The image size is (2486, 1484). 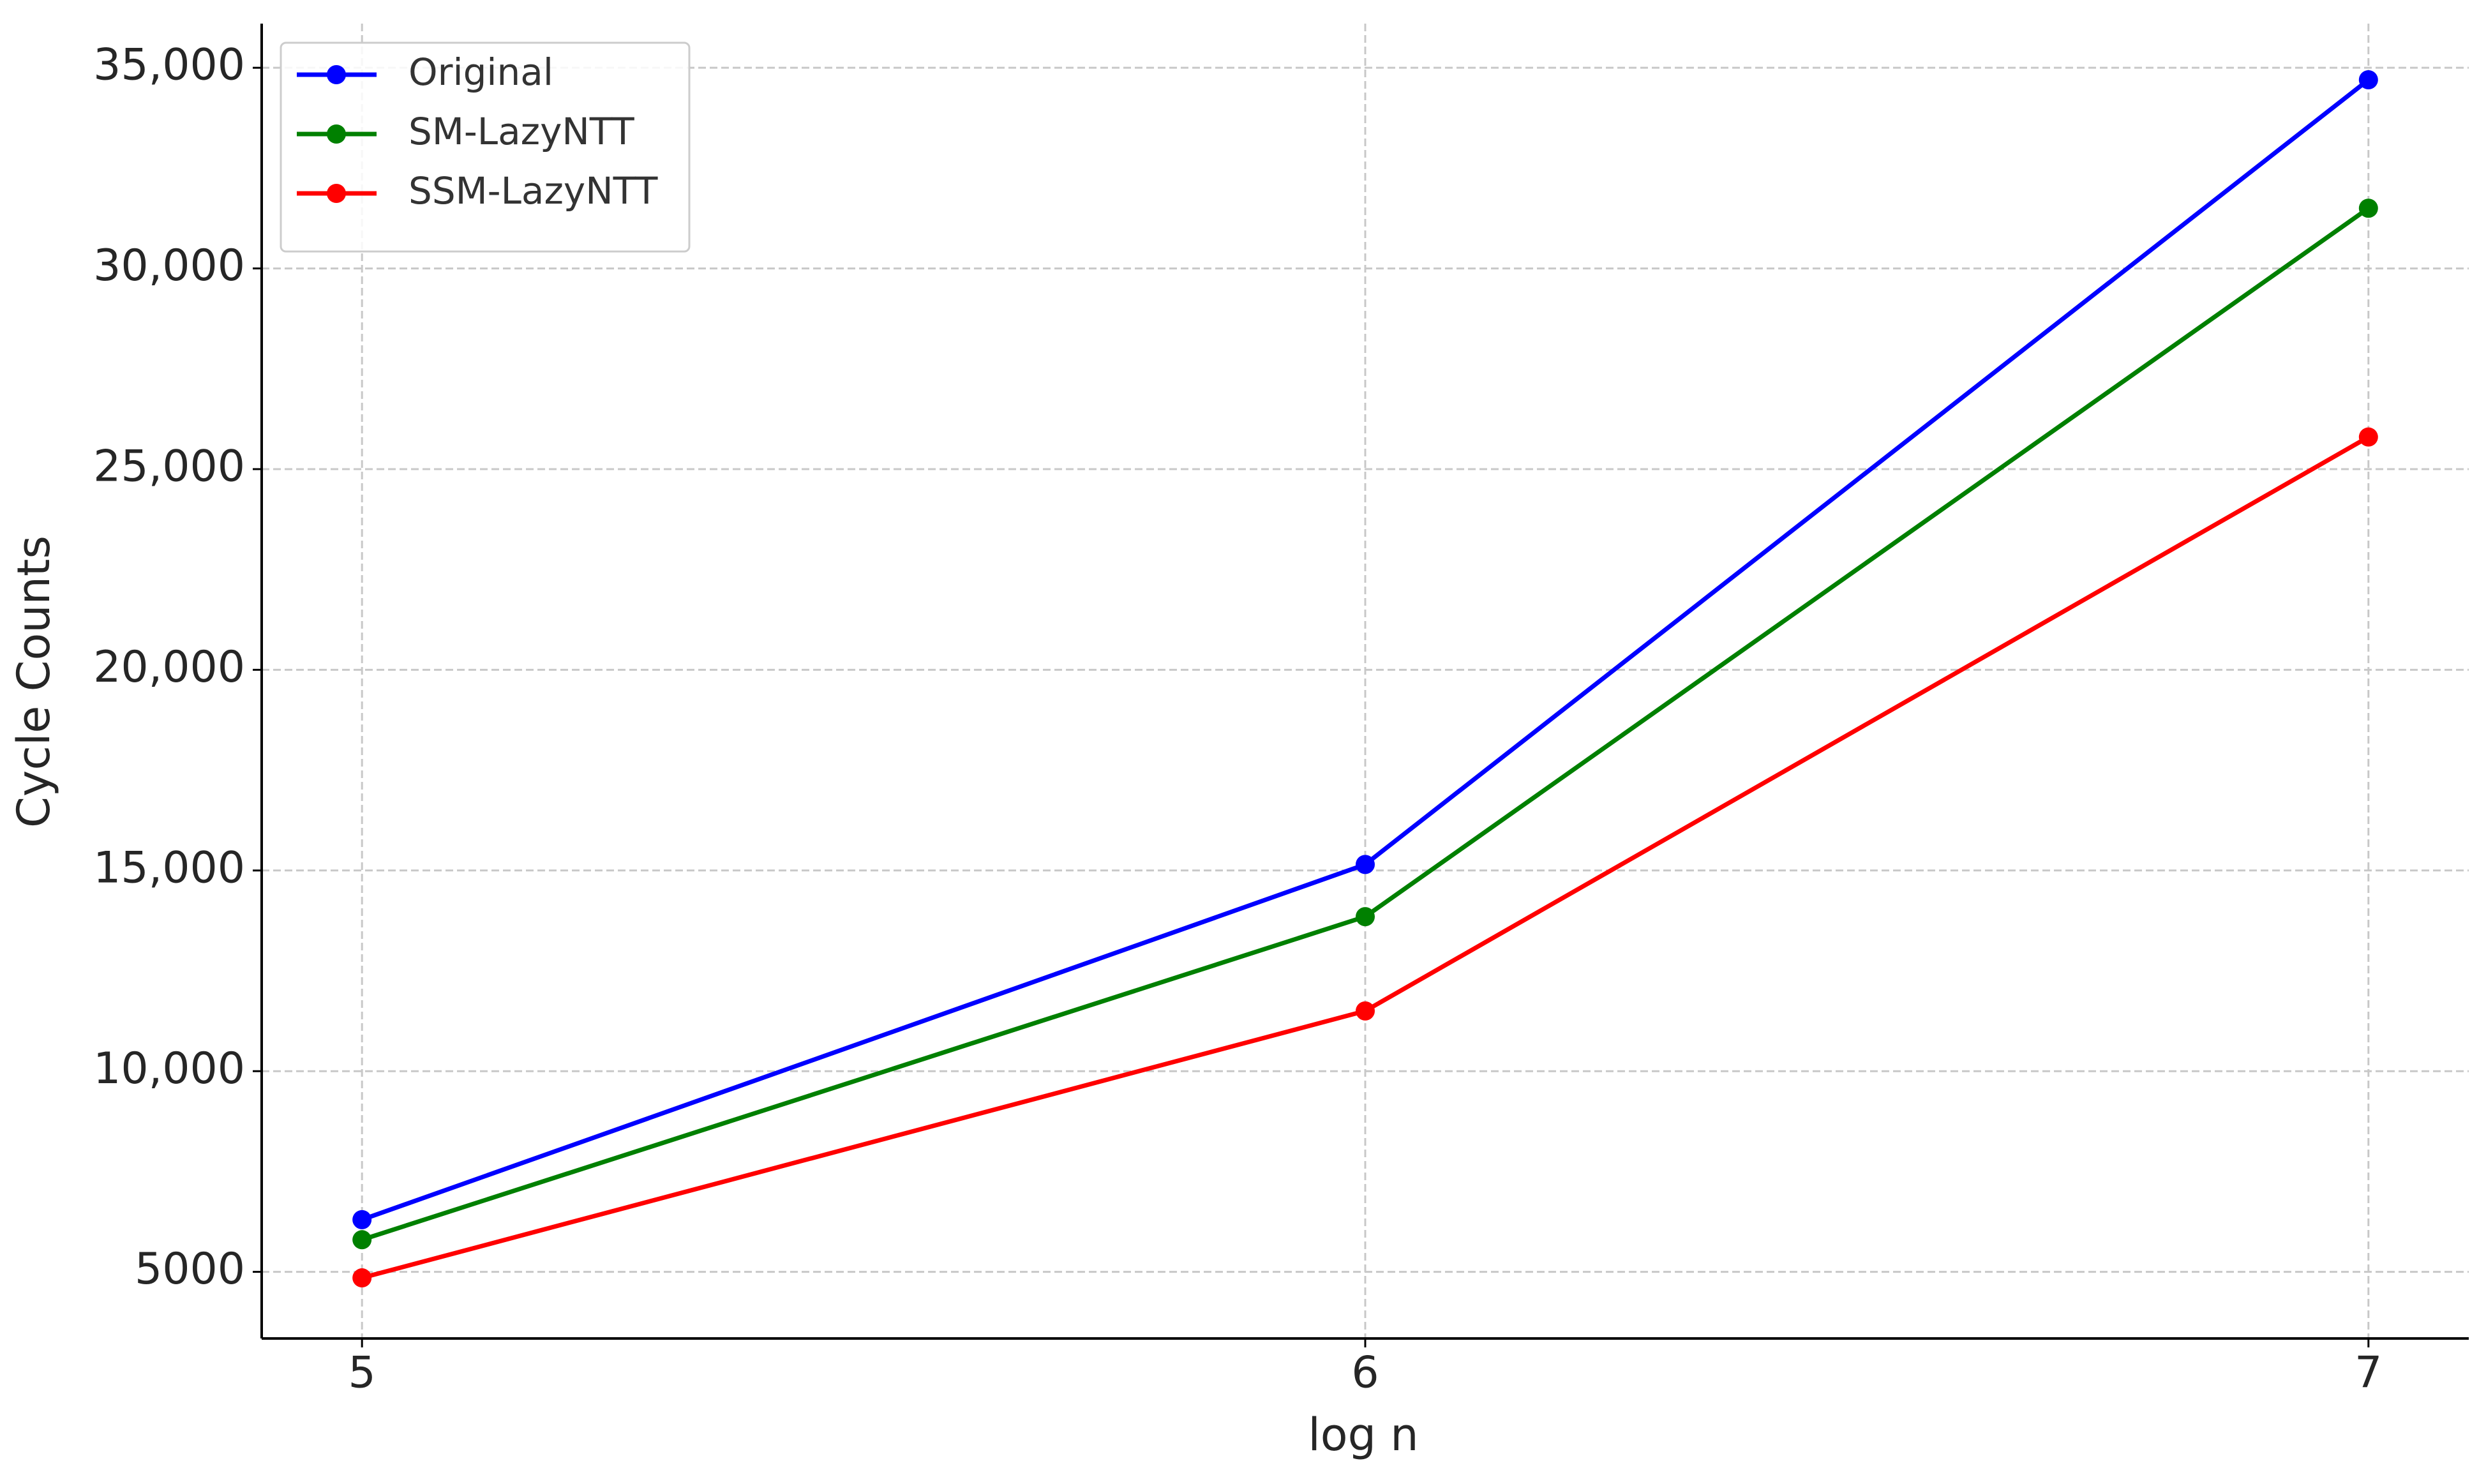 I want to click on legend-box, so click(x=485, y=147).